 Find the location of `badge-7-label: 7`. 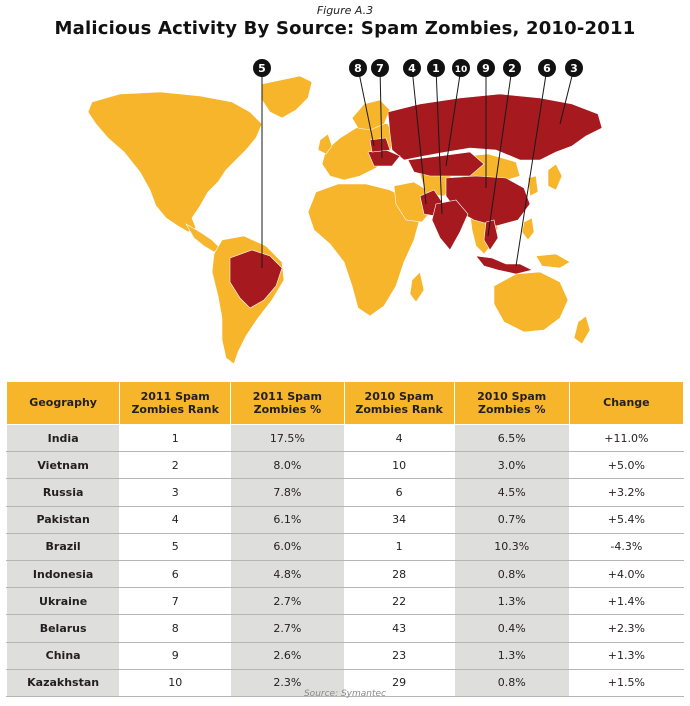

badge-7-label: 7 is located at coordinates (380, 68).